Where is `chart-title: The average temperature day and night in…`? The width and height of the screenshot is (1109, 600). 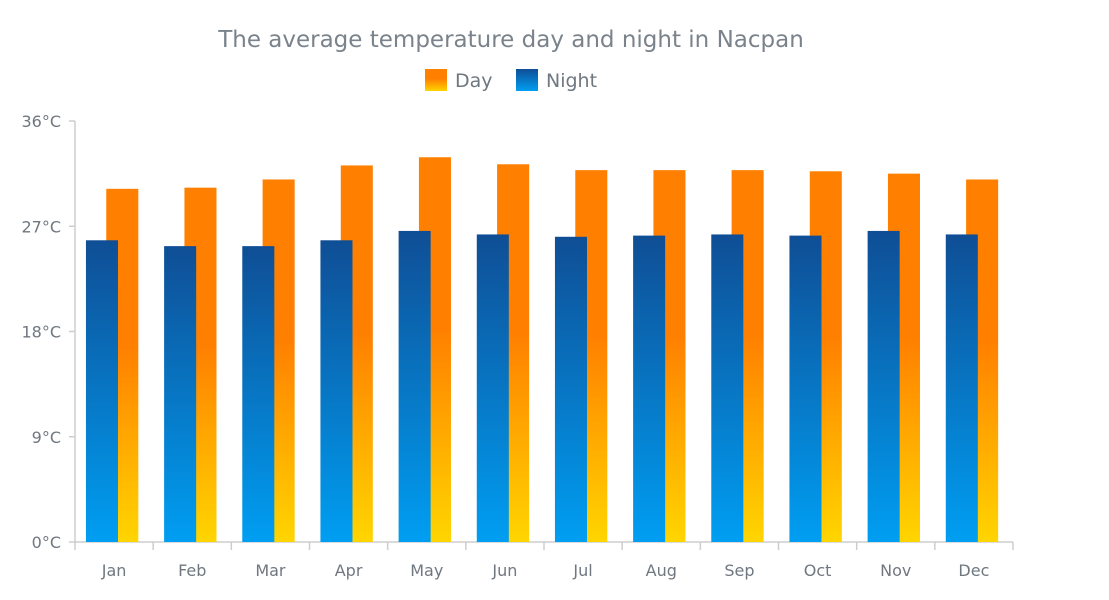 chart-title: The average temperature day and night in… is located at coordinates (510, 40).